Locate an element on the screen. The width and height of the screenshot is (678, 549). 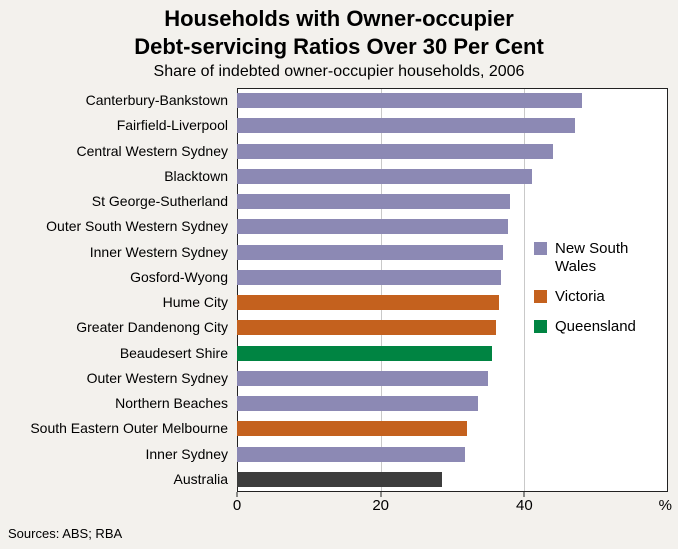
bar-qld is located at coordinates (364, 353).